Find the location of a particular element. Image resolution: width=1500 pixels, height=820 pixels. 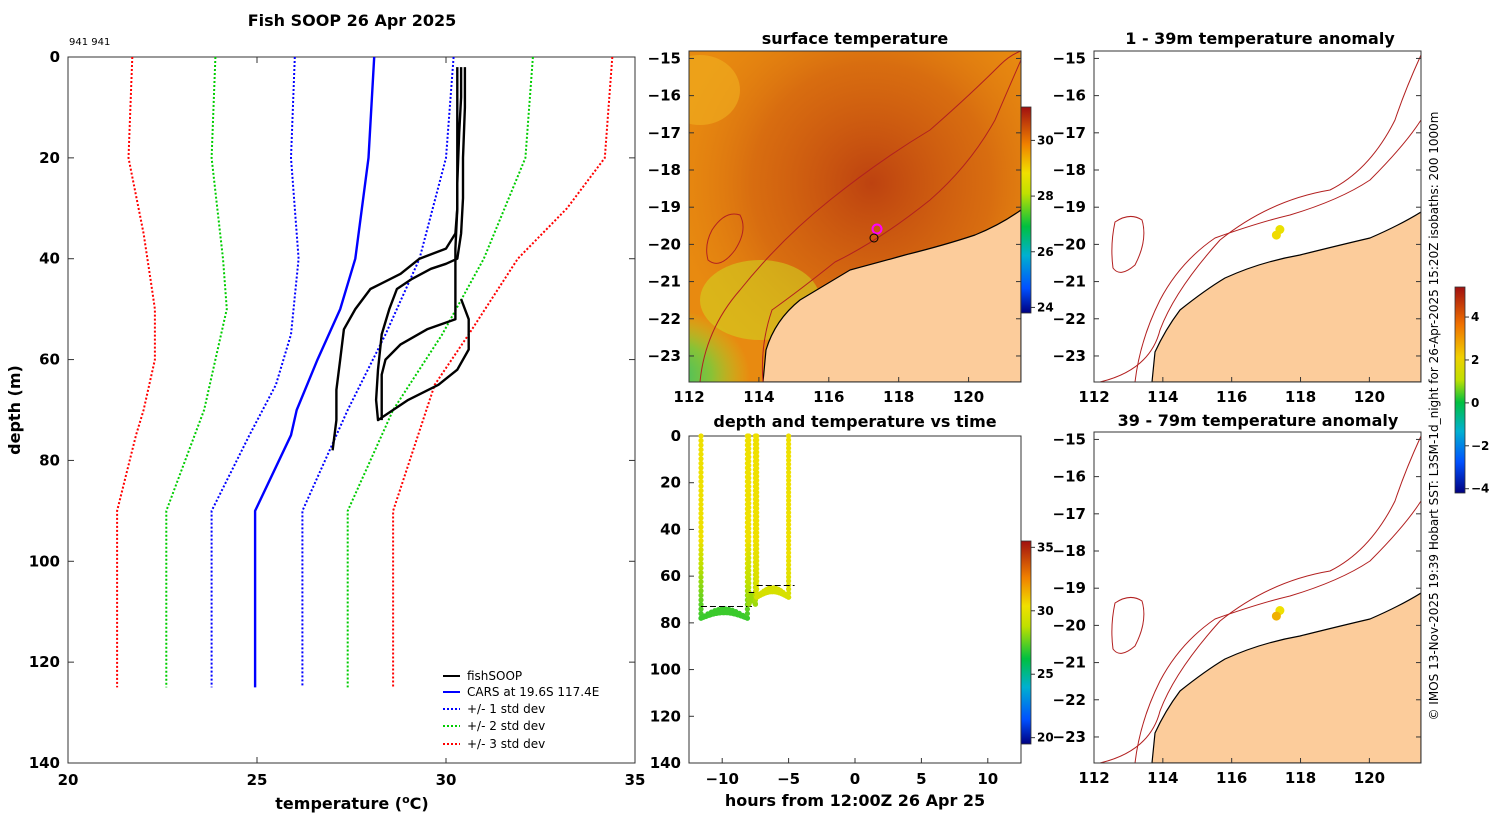

profile-ytick-label: 20 is located at coordinates (49, 158).